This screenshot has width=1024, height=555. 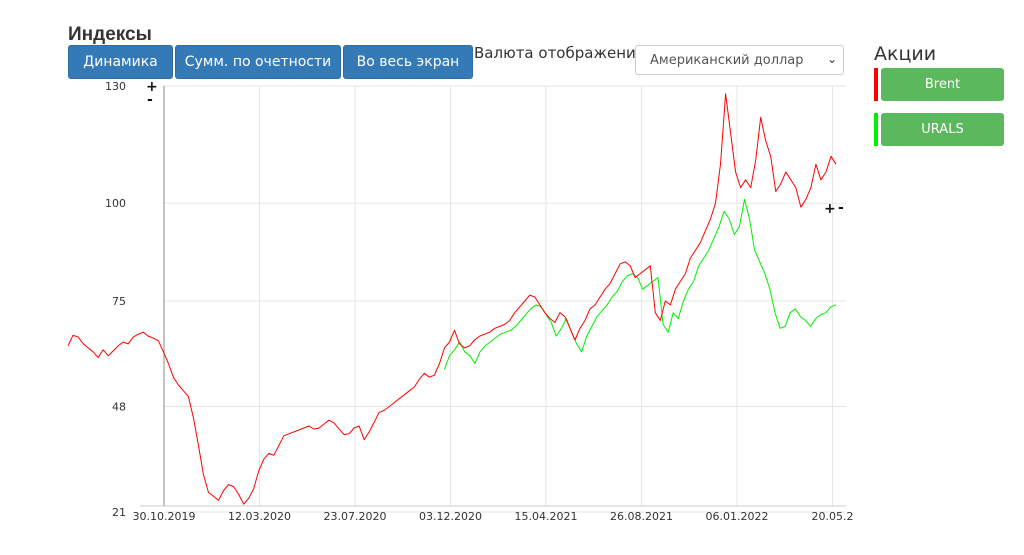 What do you see at coordinates (119, 301) in the screenshot?
I see `y-tick-label: 75` at bounding box center [119, 301].